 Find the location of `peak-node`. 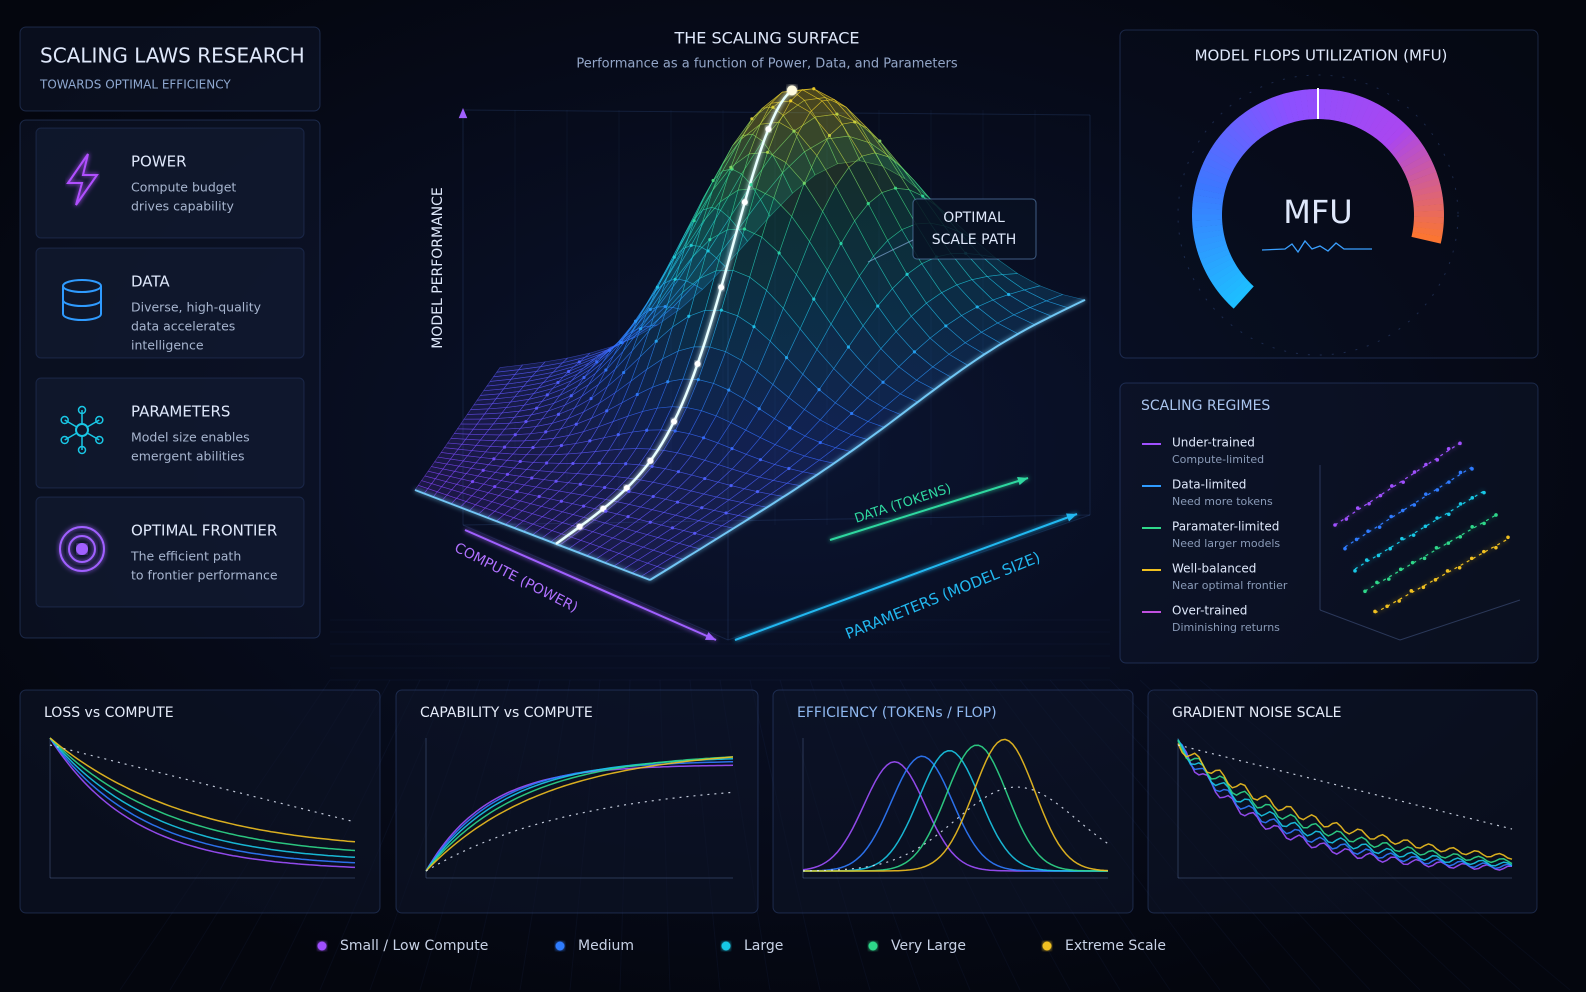

peak-node is located at coordinates (792, 90).